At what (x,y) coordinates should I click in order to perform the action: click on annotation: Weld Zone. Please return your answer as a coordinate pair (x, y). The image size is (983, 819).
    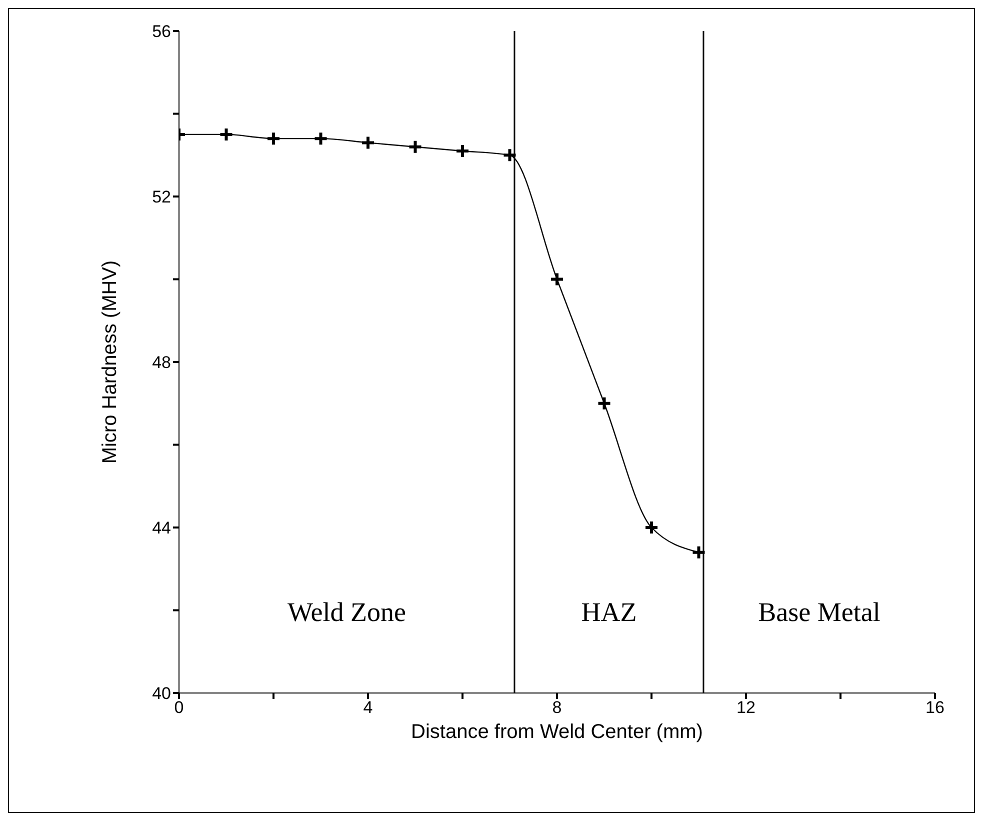
    Looking at the image, I should click on (346, 612).